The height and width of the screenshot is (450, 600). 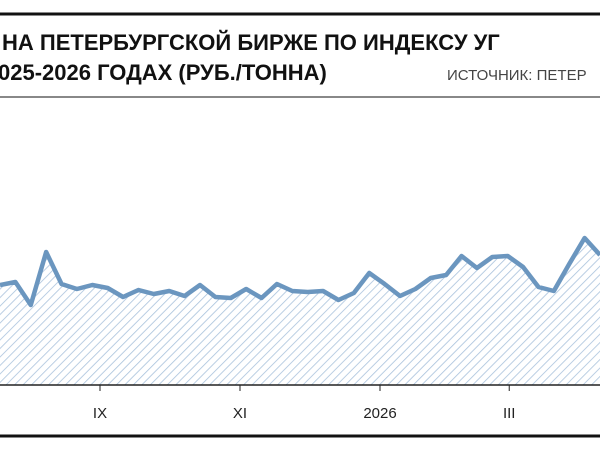 What do you see at coordinates (517, 75) in the screenshot?
I see `source: ИСТОЧНИК: ПЕТЕР` at bounding box center [517, 75].